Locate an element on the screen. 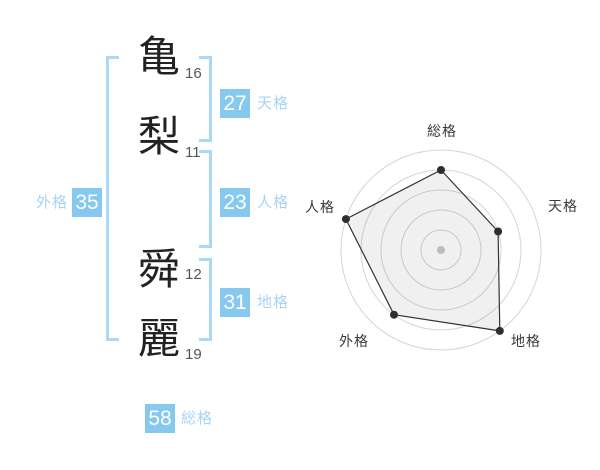  radar-label-gaikaku: 外格 is located at coordinates (354, 341).